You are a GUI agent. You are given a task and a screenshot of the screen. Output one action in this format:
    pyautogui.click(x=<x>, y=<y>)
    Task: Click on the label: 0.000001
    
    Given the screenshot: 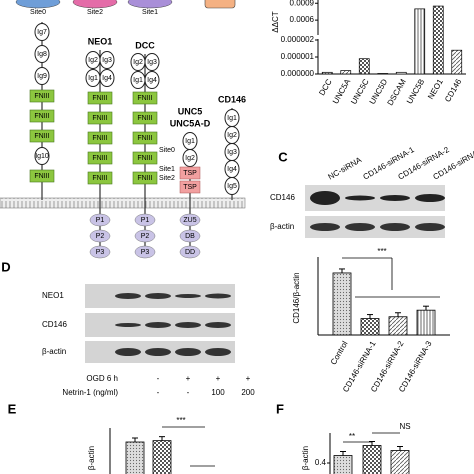 What is the action you would take?
    pyautogui.click(x=298, y=56)
    